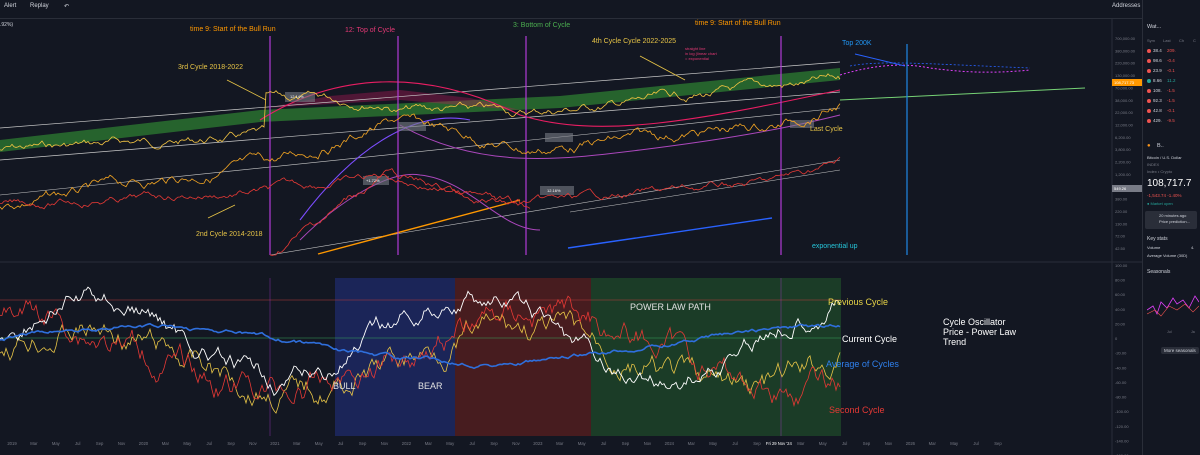 This screenshot has height=455, width=1200. What do you see at coordinates (1123, 162) in the screenshot?
I see `price-axis-tick: 2,200.00` at bounding box center [1123, 162].